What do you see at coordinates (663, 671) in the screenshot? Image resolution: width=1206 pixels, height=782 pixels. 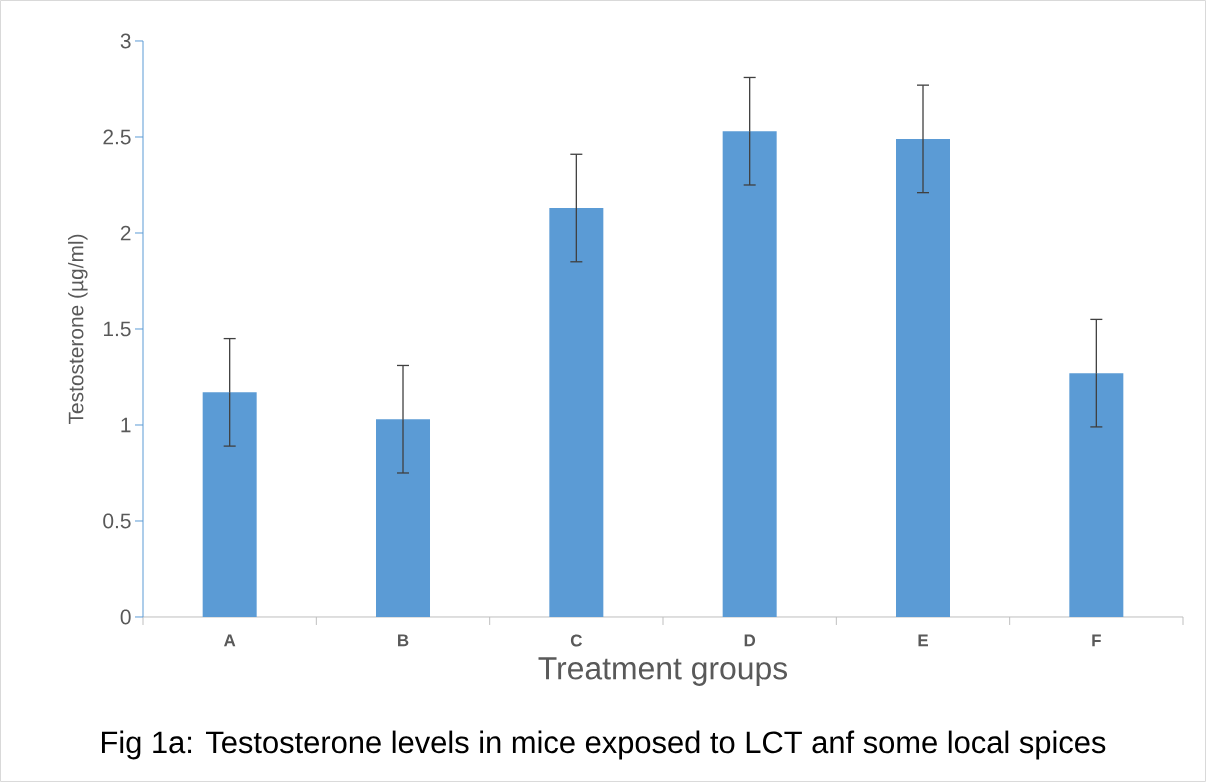 I see `x-axis-title: Treatment groups` at bounding box center [663, 671].